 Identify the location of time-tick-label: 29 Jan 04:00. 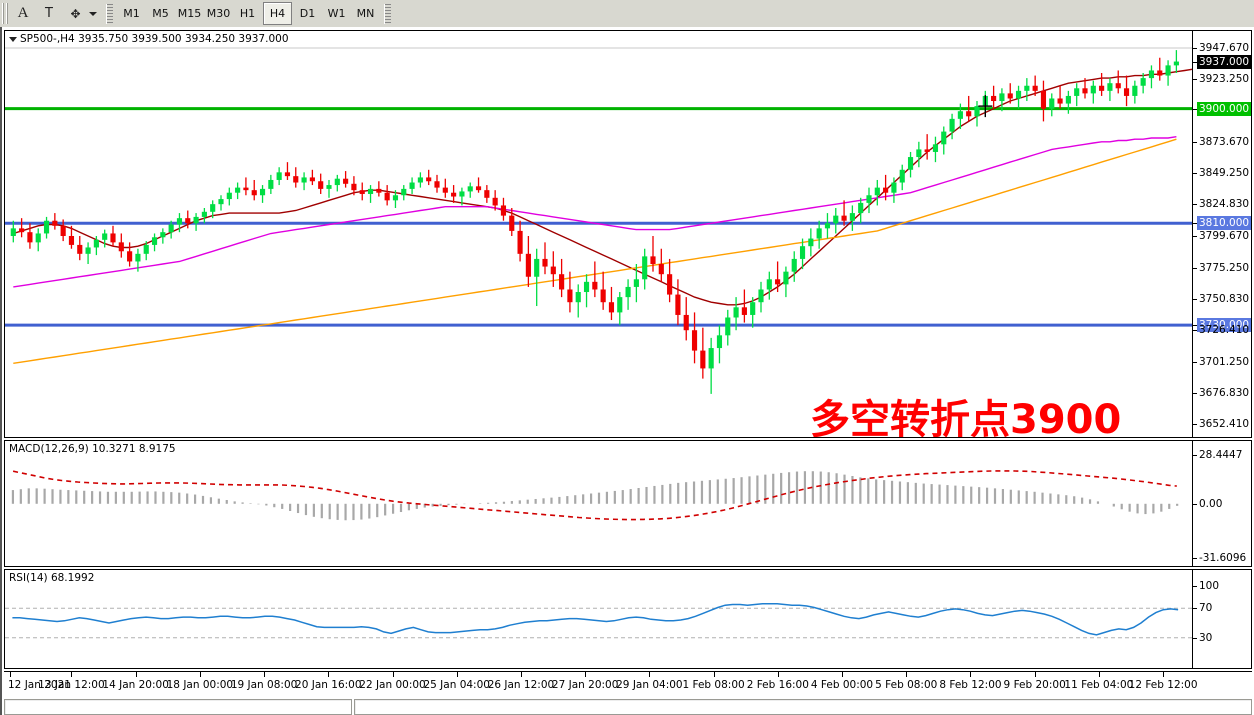
(649, 685).